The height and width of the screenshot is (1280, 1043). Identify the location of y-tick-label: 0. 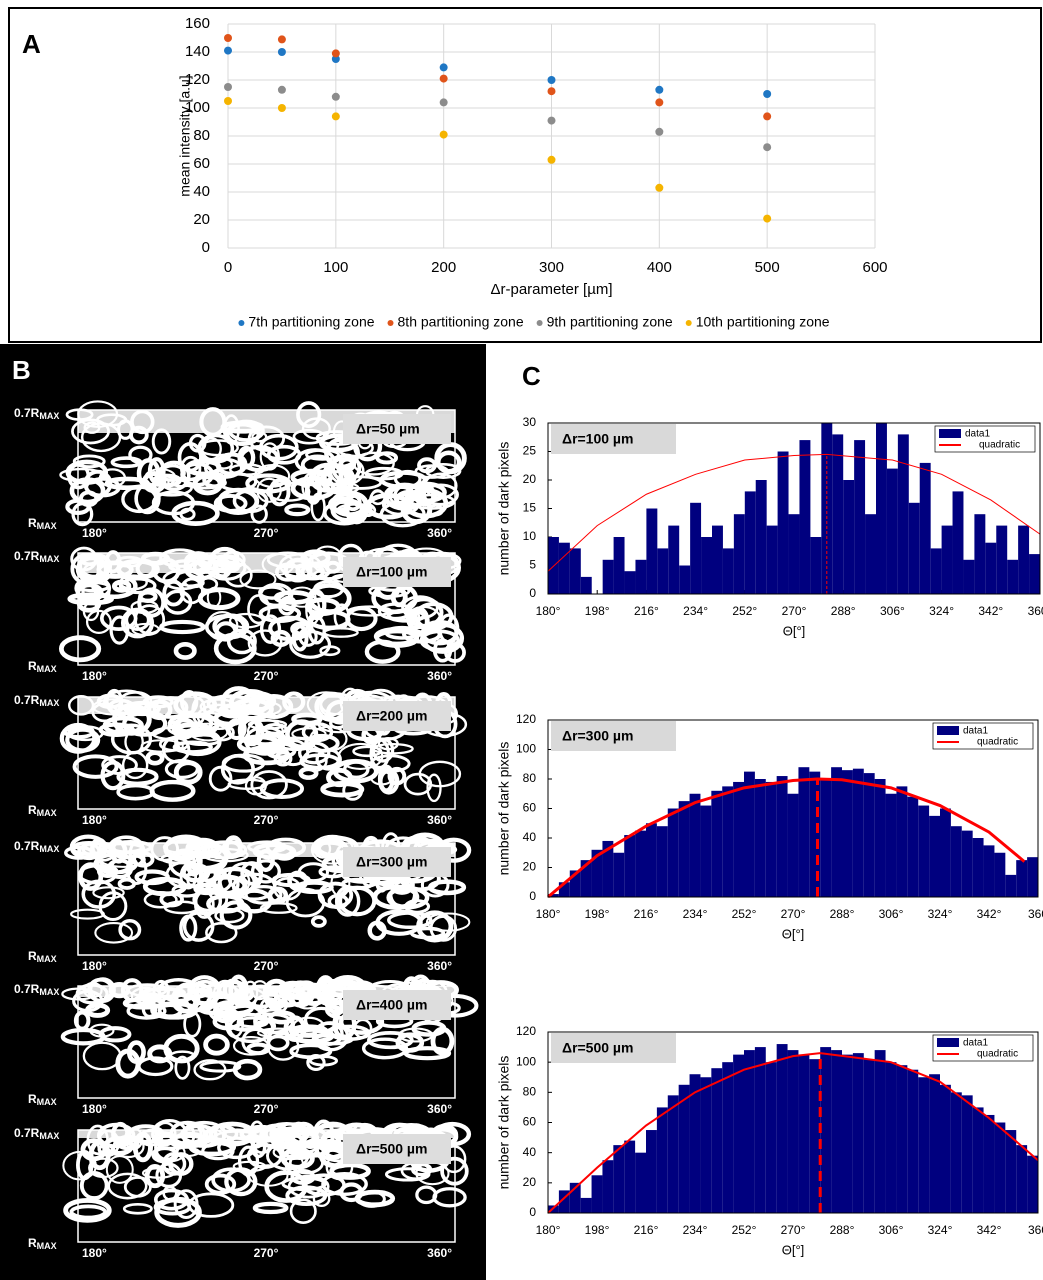
(532, 1212).